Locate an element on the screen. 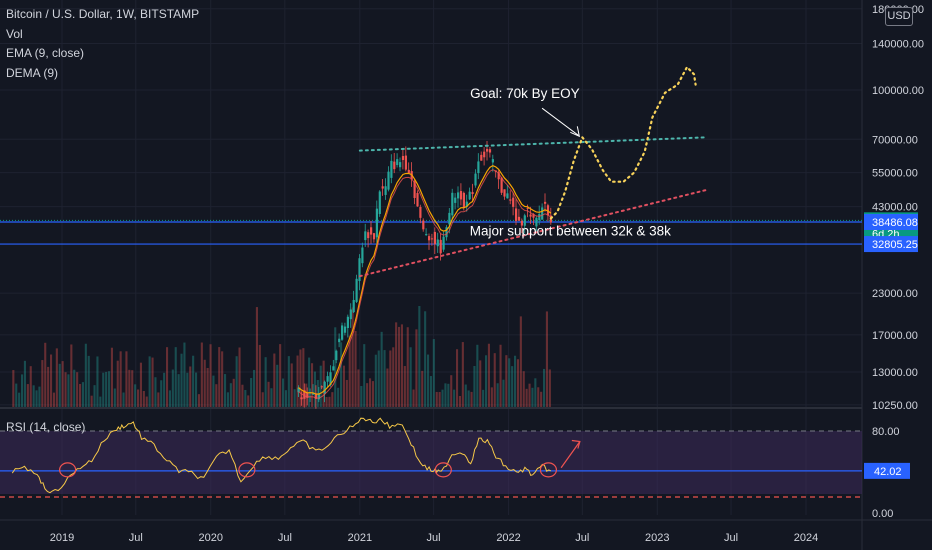 This screenshot has width=932, height=550. price-tick-label: 43000.00 is located at coordinates (895, 208).